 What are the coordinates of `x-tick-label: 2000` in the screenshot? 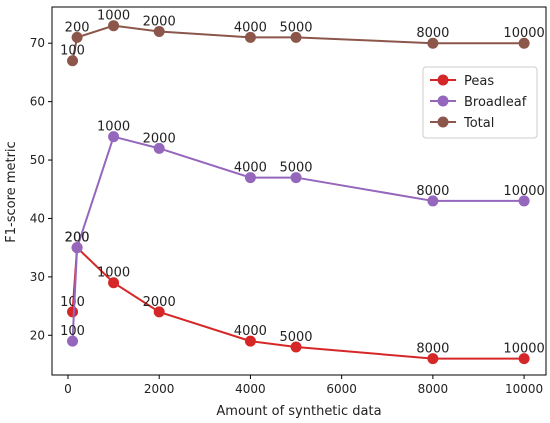 It's located at (159, 389).